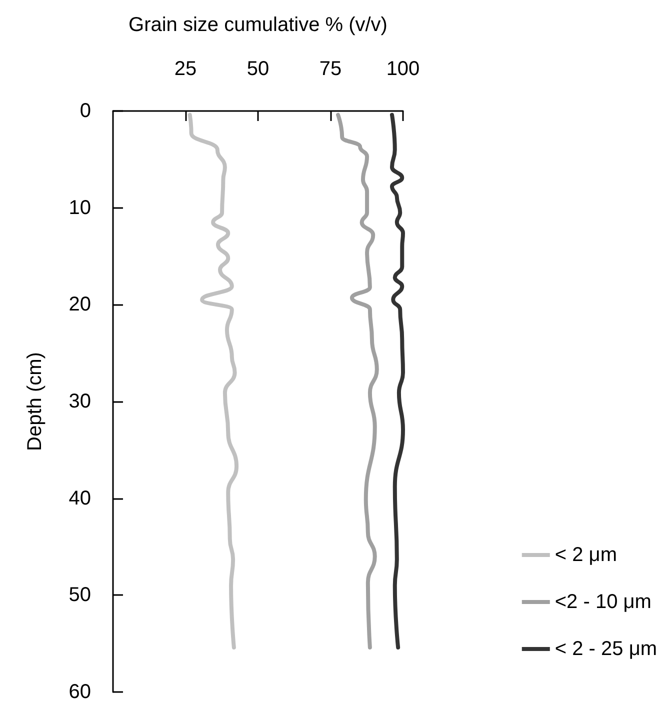  Describe the element at coordinates (330, 69) in the screenshot. I see `x-tick-label: 75` at that location.